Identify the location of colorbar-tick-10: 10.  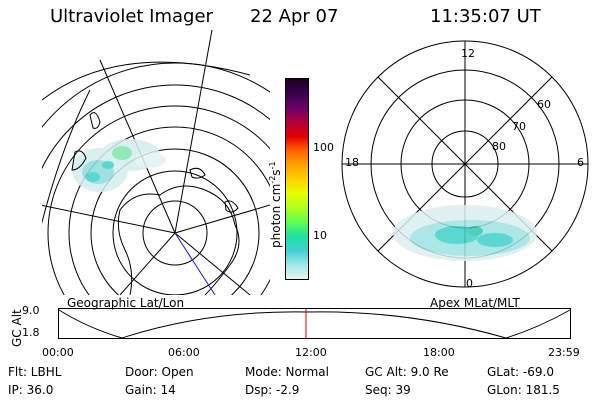
(320, 235).